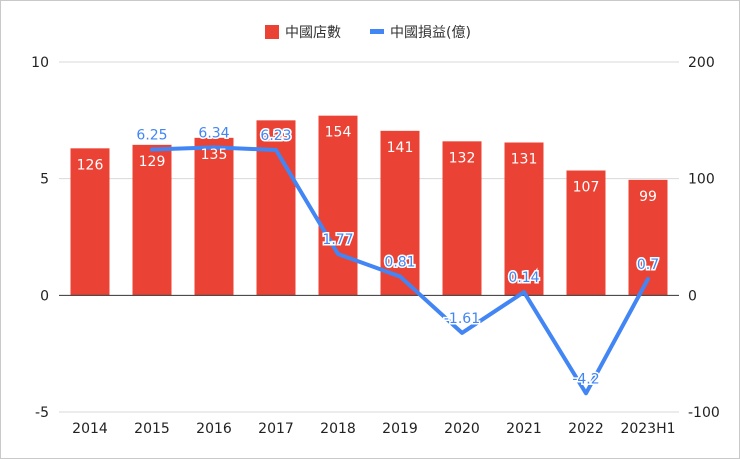 This screenshot has height=459, width=740. What do you see at coordinates (647, 429) in the screenshot?
I see `x-tick-label: 2023H1` at bounding box center [647, 429].